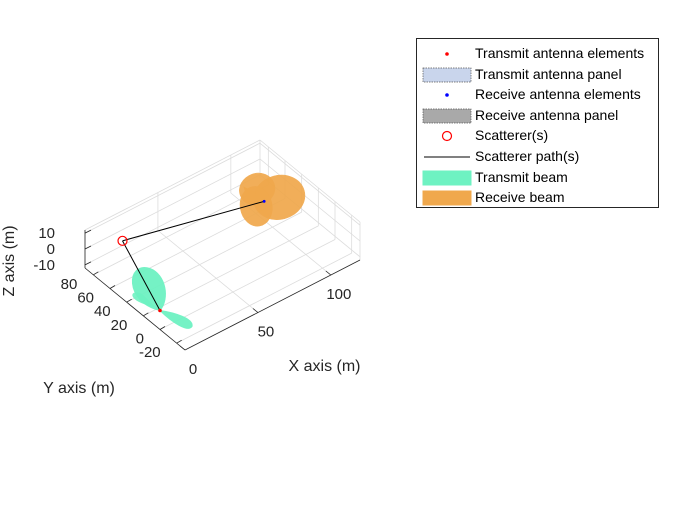 The height and width of the screenshot is (525, 700). Describe the element at coordinates (9, 260) in the screenshot. I see `z-axis-label: Z axis (m)` at that location.